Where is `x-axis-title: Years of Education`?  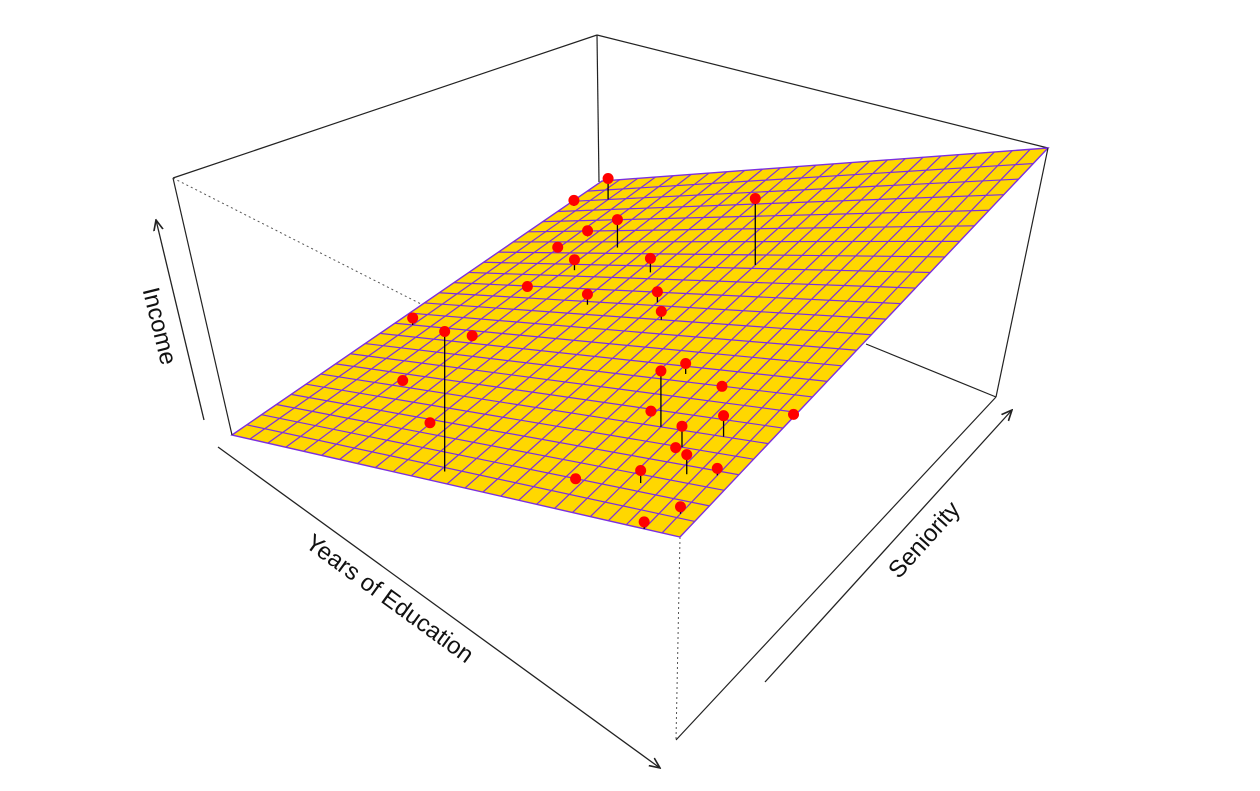
x-axis-title: Years of Education is located at coordinates (389, 599).